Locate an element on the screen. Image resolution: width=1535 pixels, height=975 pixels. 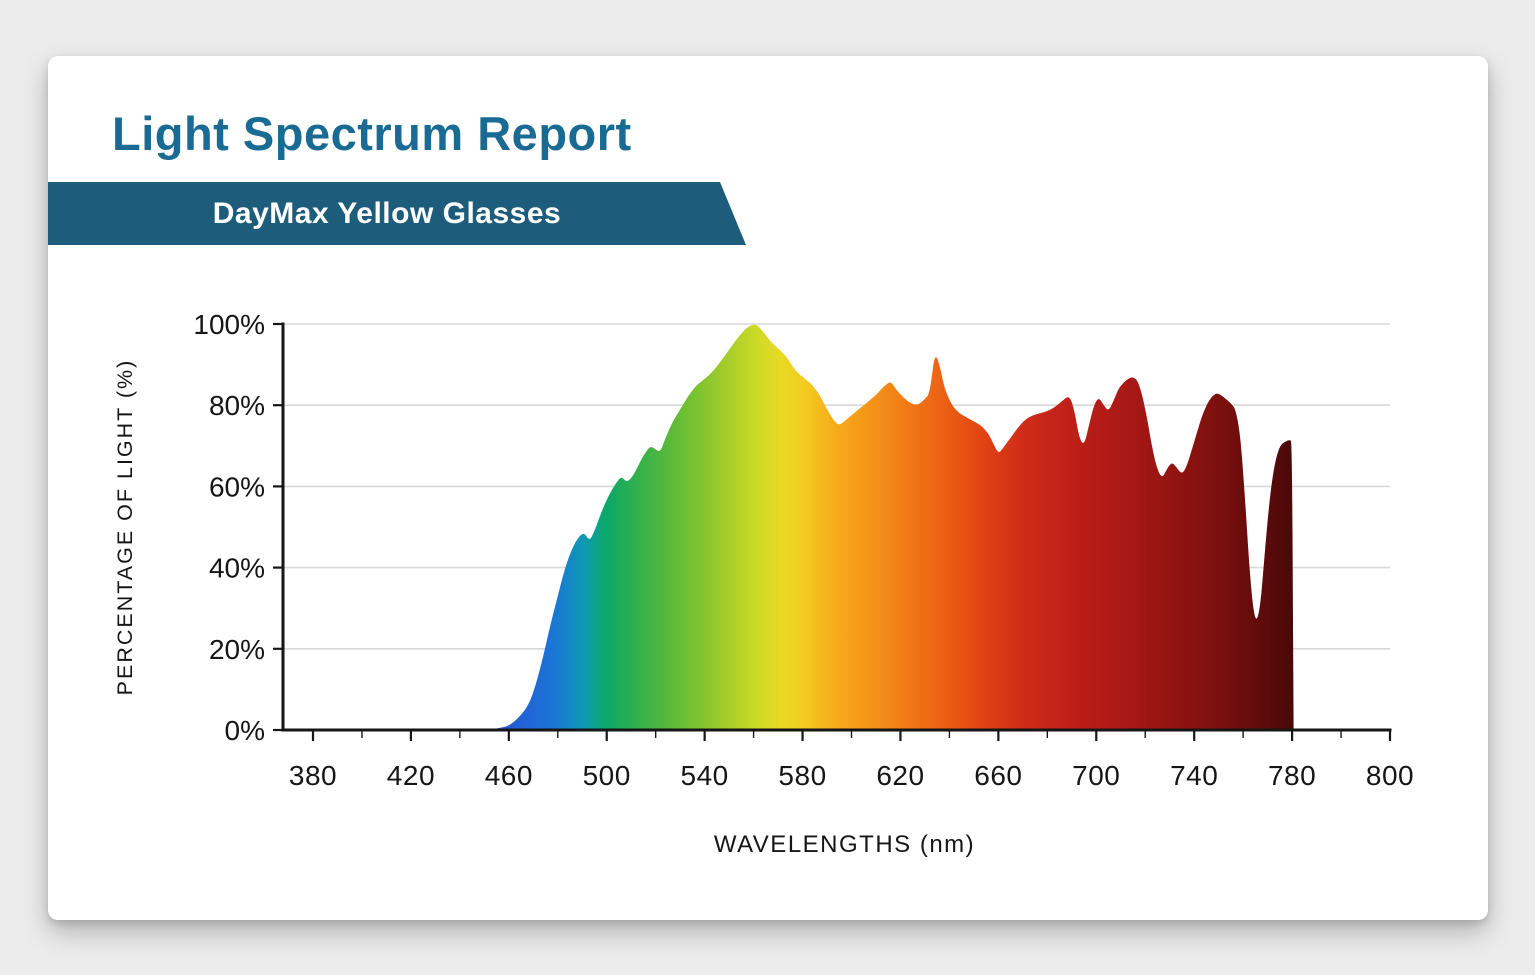
svg-text: 540 is located at coordinates (705, 775).